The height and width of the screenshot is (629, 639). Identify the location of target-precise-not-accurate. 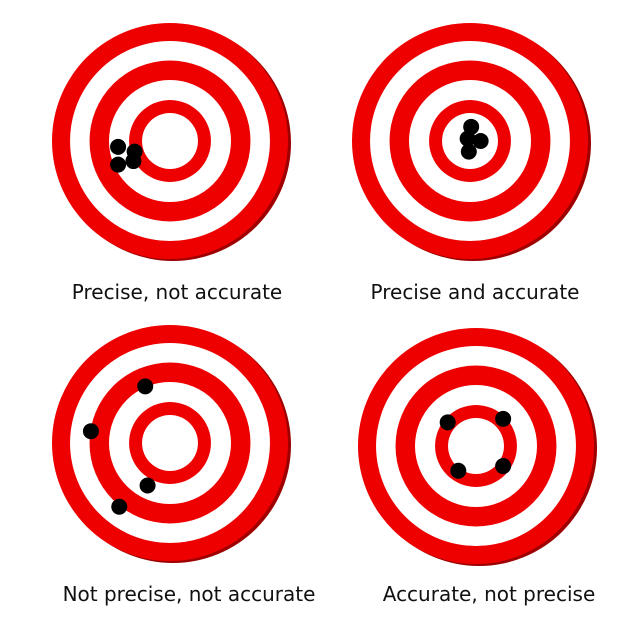
(171, 142).